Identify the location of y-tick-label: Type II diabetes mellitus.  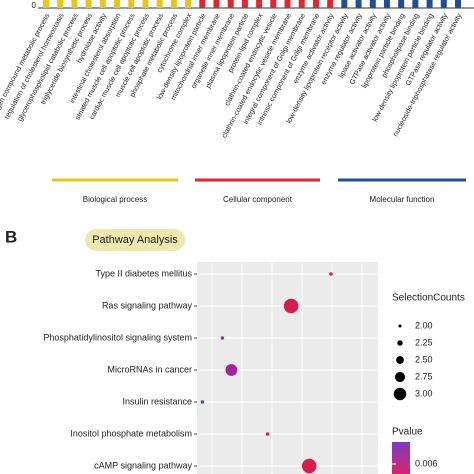
(143, 273).